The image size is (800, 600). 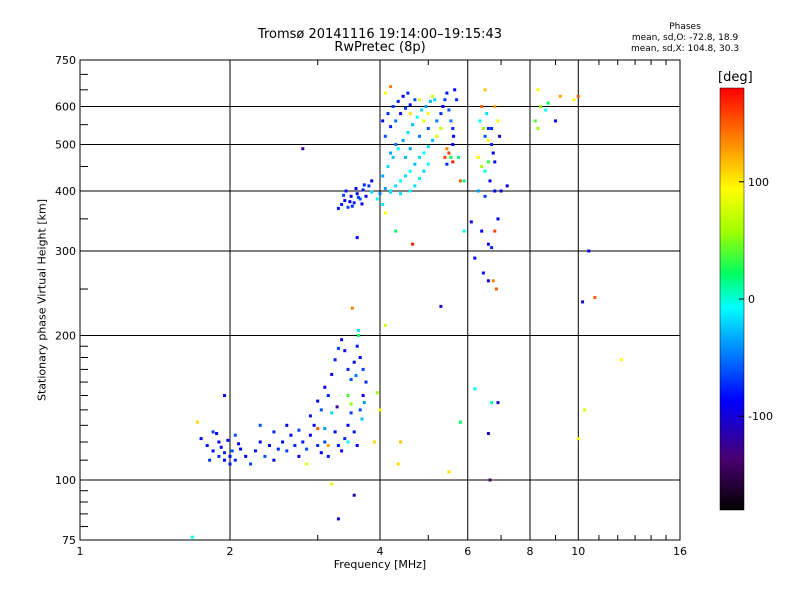 What do you see at coordinates (685, 38) in the screenshot?
I see `o-mode-phase-stats: mean, sd,O: -72.8, 18.9` at bounding box center [685, 38].